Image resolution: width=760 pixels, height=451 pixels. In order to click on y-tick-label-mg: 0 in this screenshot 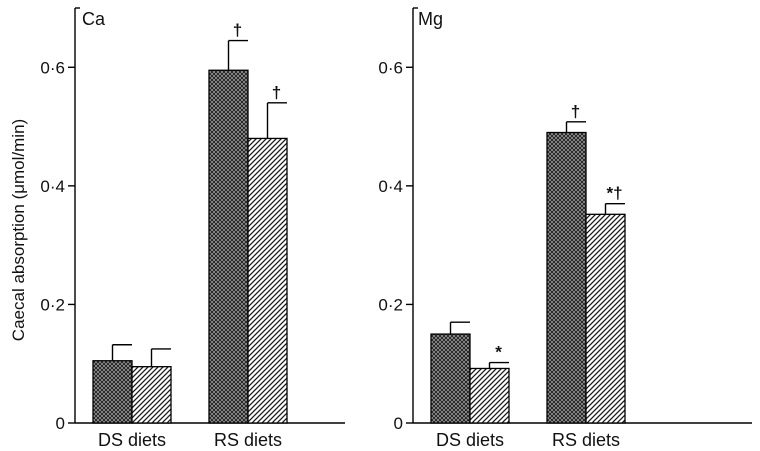, I will do `click(398, 423)`.